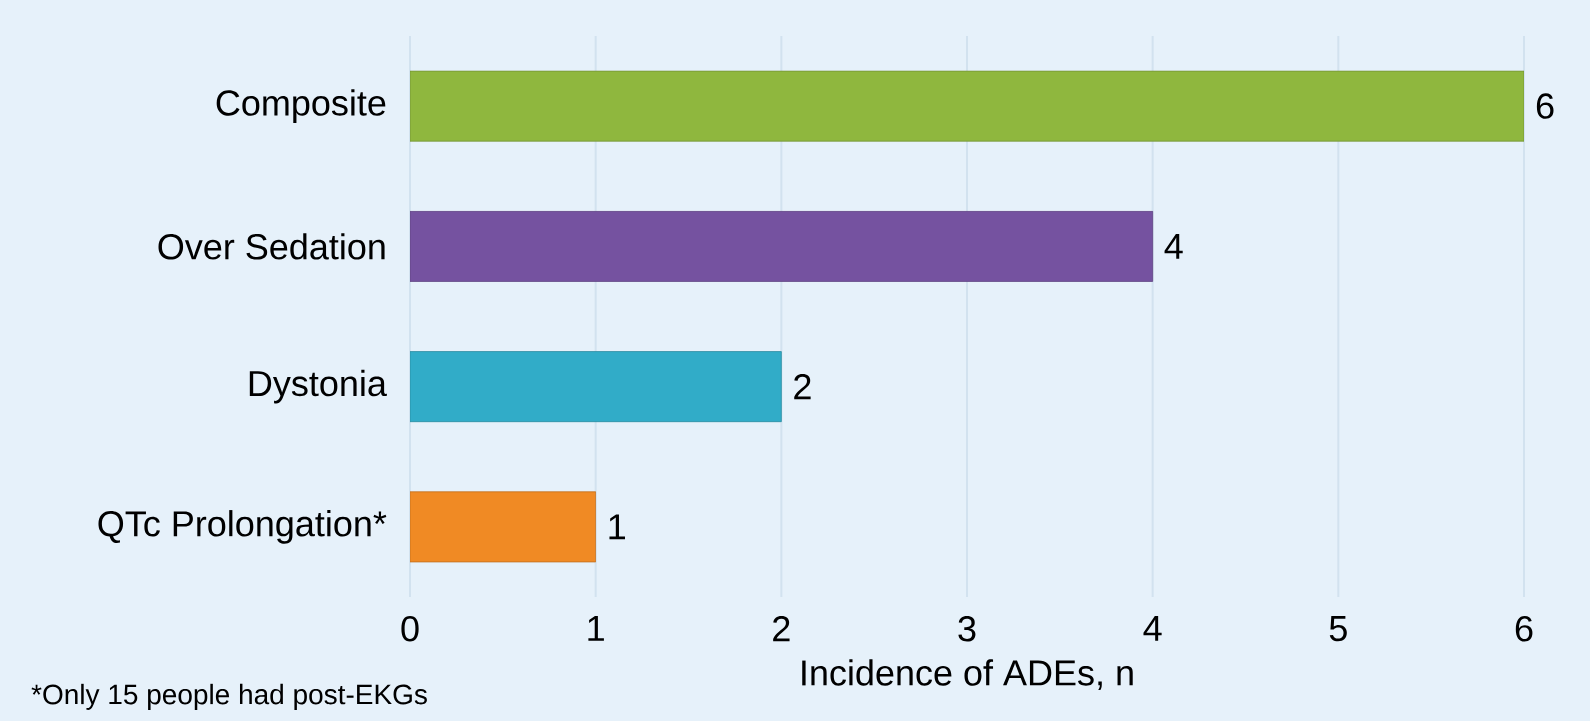 The width and height of the screenshot is (1590, 721). I want to click on y-tick-label: Composite, so click(301, 106).